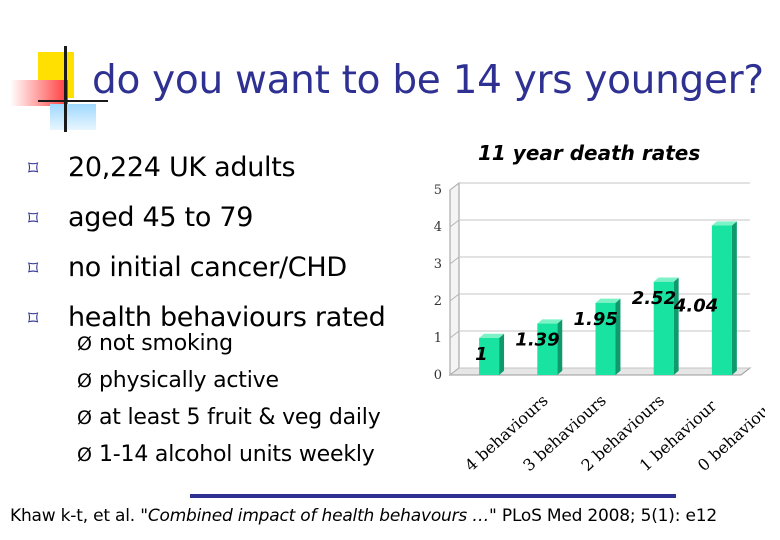 The height and width of the screenshot is (540, 780). What do you see at coordinates (438, 283) in the screenshot?
I see `chart-y-ticks: 0 1 2 3 4 5` at bounding box center [438, 283].